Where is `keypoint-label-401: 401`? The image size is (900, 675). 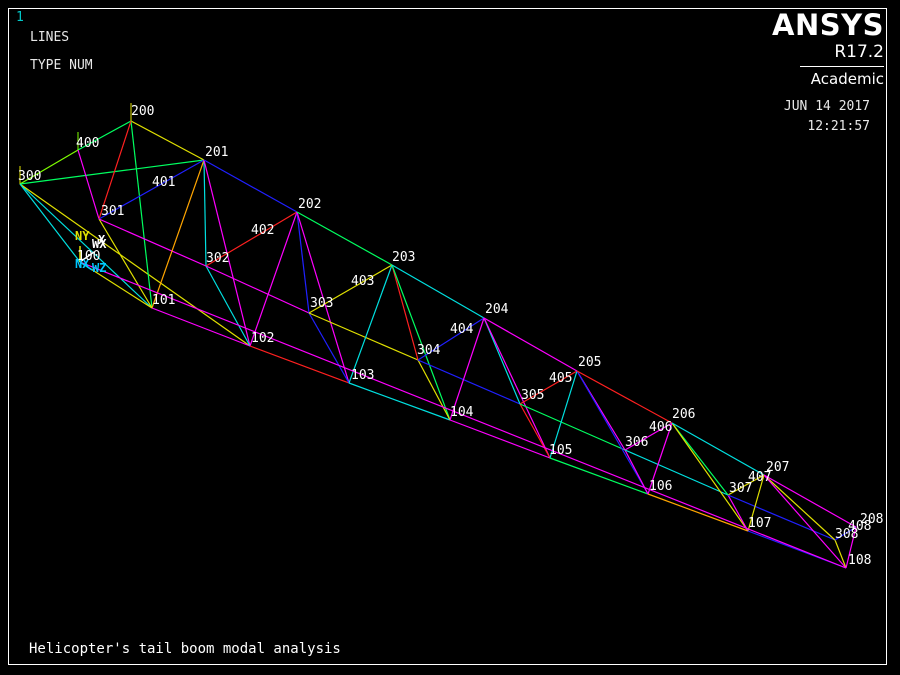
keypoint-label-401: 401 is located at coordinates (163, 182).